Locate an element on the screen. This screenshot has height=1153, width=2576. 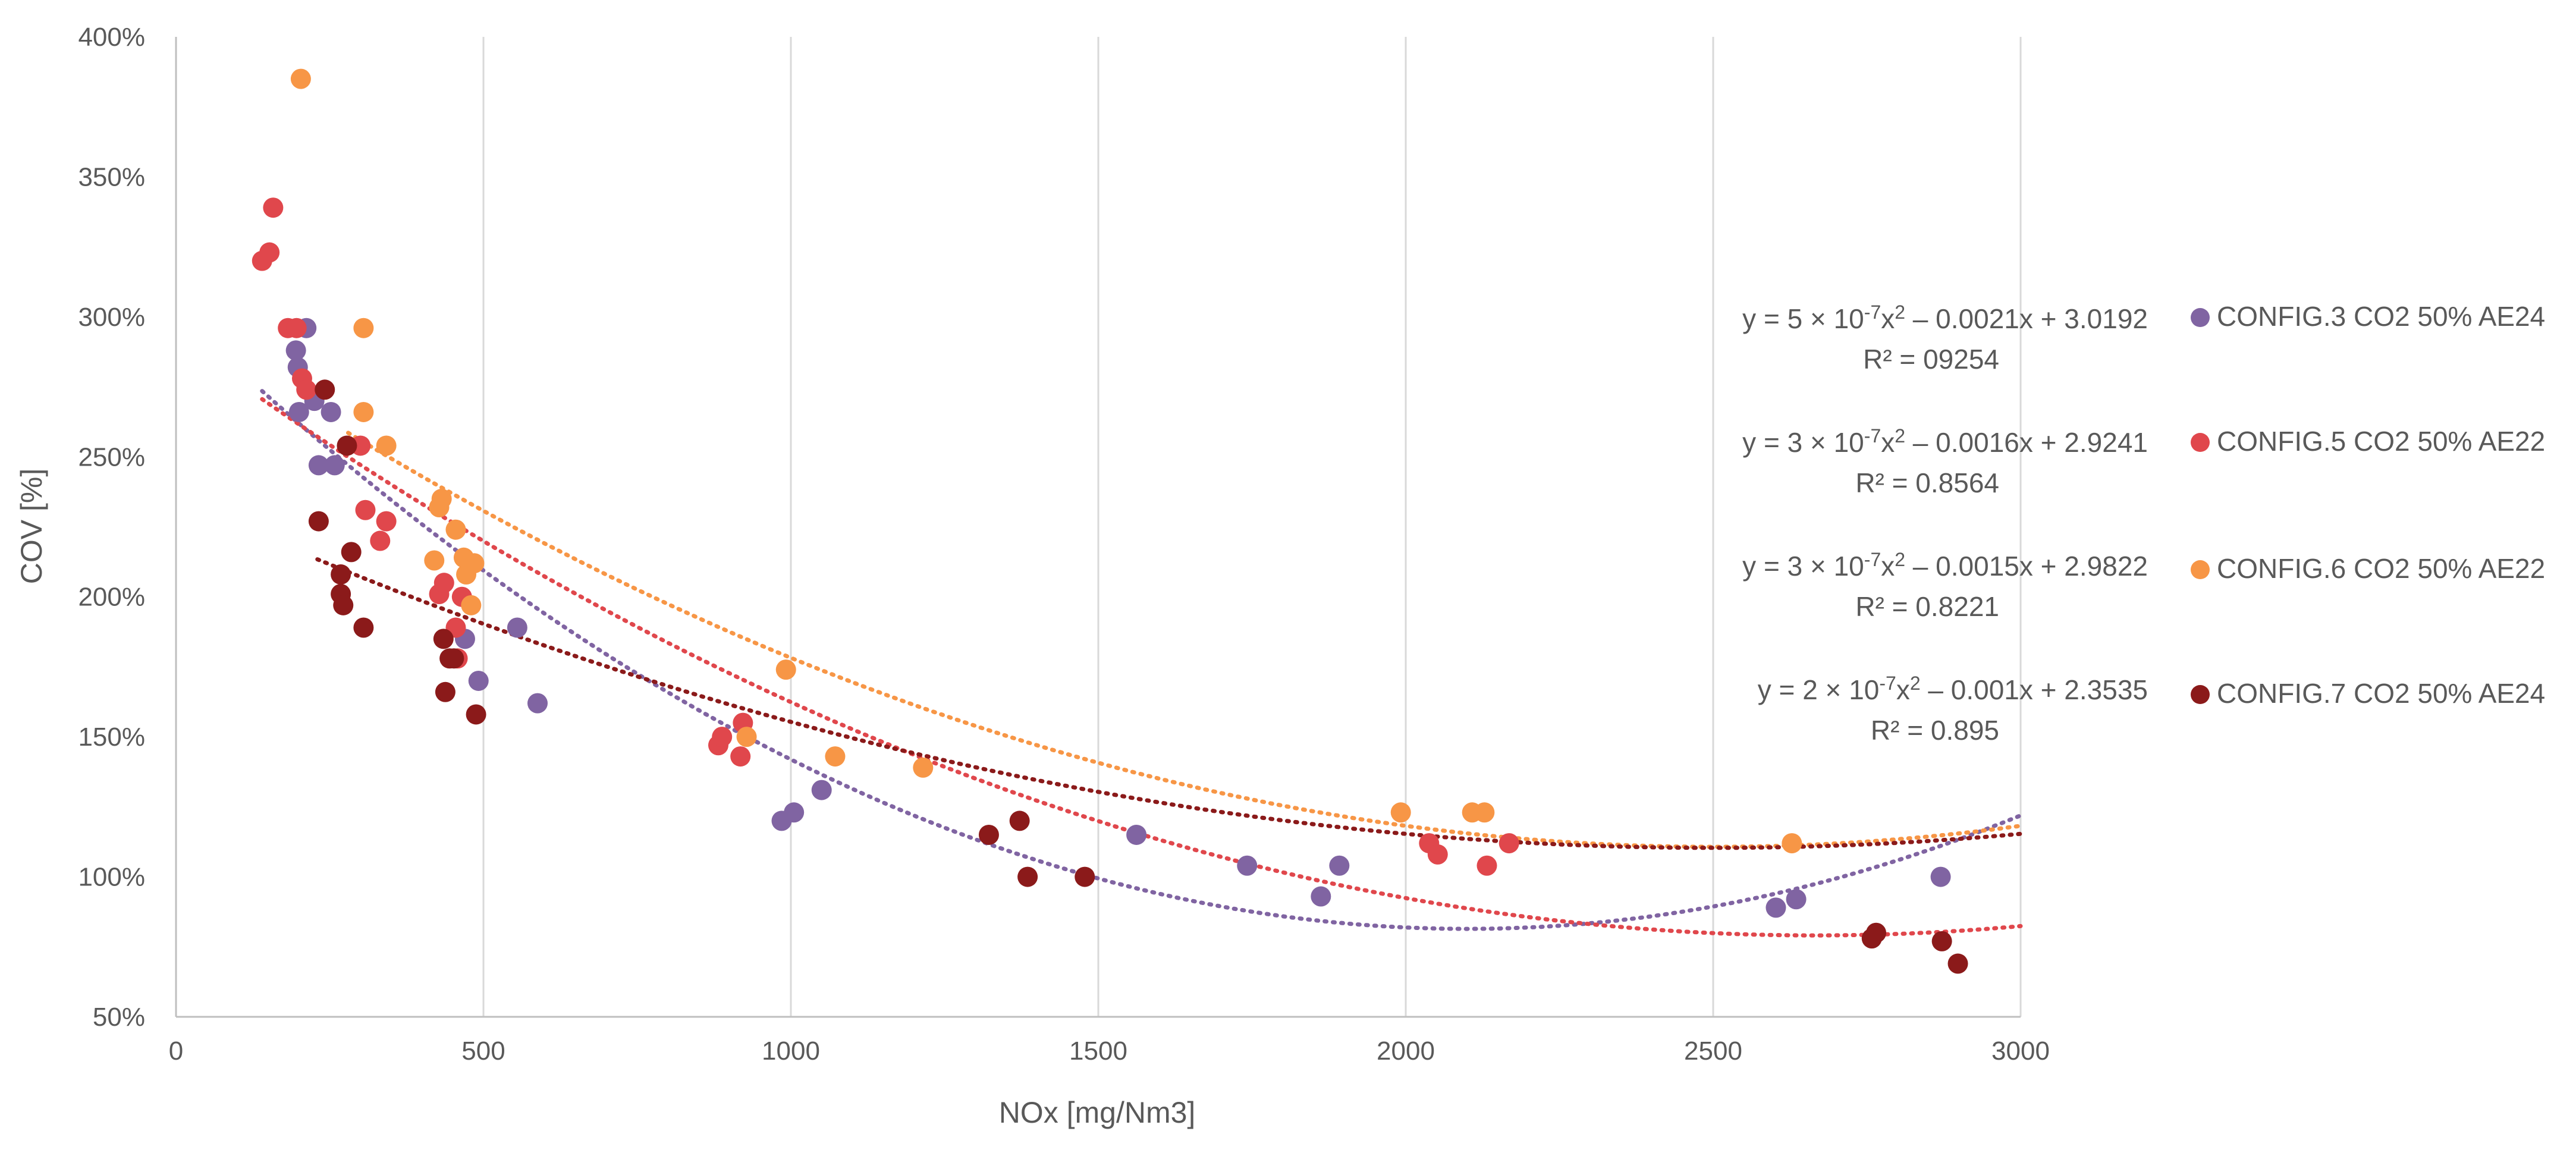
x-tick-label: 500 is located at coordinates (483, 1051).